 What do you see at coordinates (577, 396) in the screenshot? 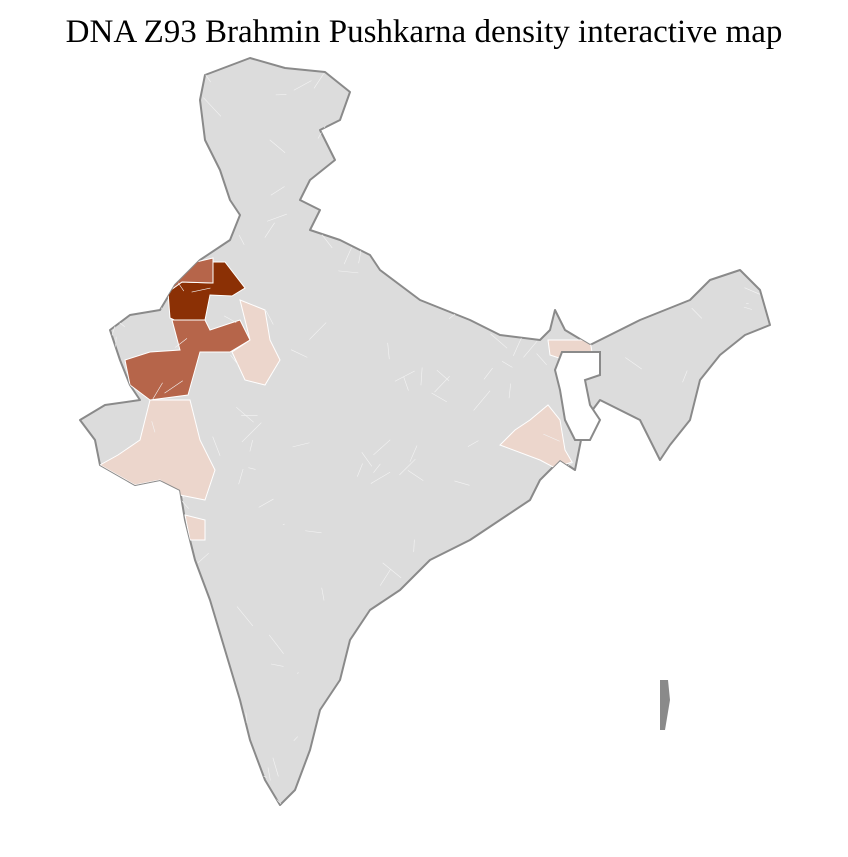
I see `bangladesh-gap` at bounding box center [577, 396].